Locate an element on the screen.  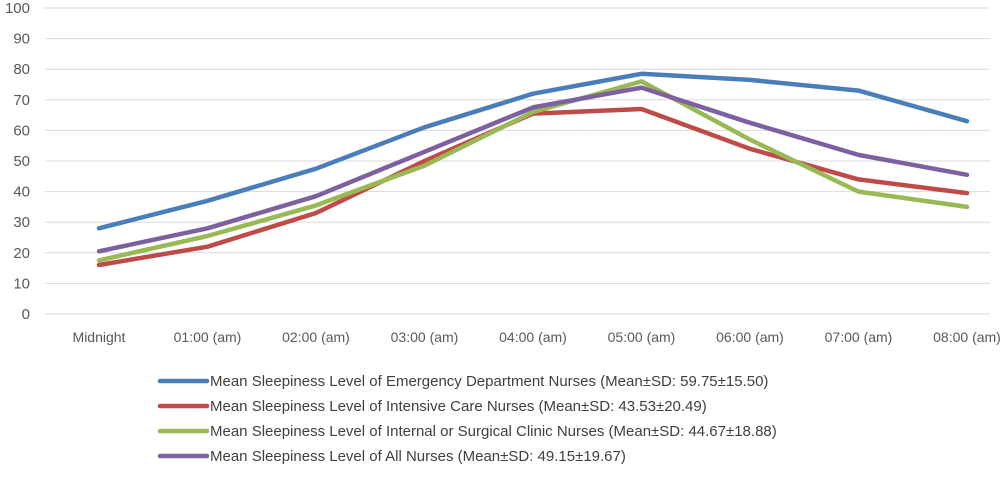
x-tick-label: Midnight is located at coordinates (99, 337).